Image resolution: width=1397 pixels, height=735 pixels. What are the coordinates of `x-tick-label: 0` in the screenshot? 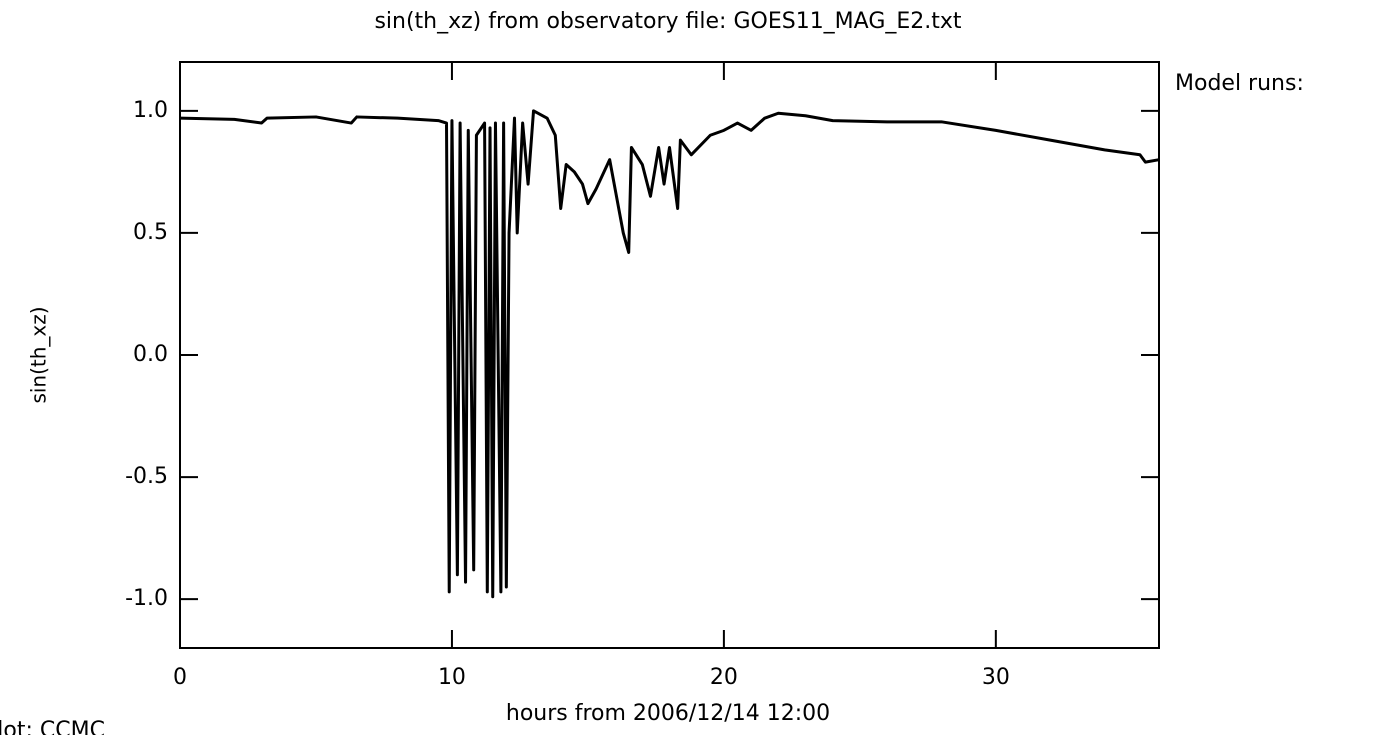 It's located at (180, 677).